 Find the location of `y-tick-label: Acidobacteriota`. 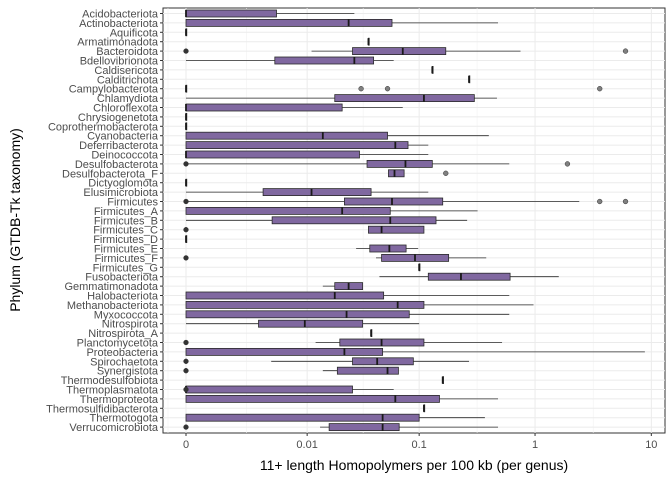

y-tick-label: Acidobacteriota is located at coordinates (120, 15).